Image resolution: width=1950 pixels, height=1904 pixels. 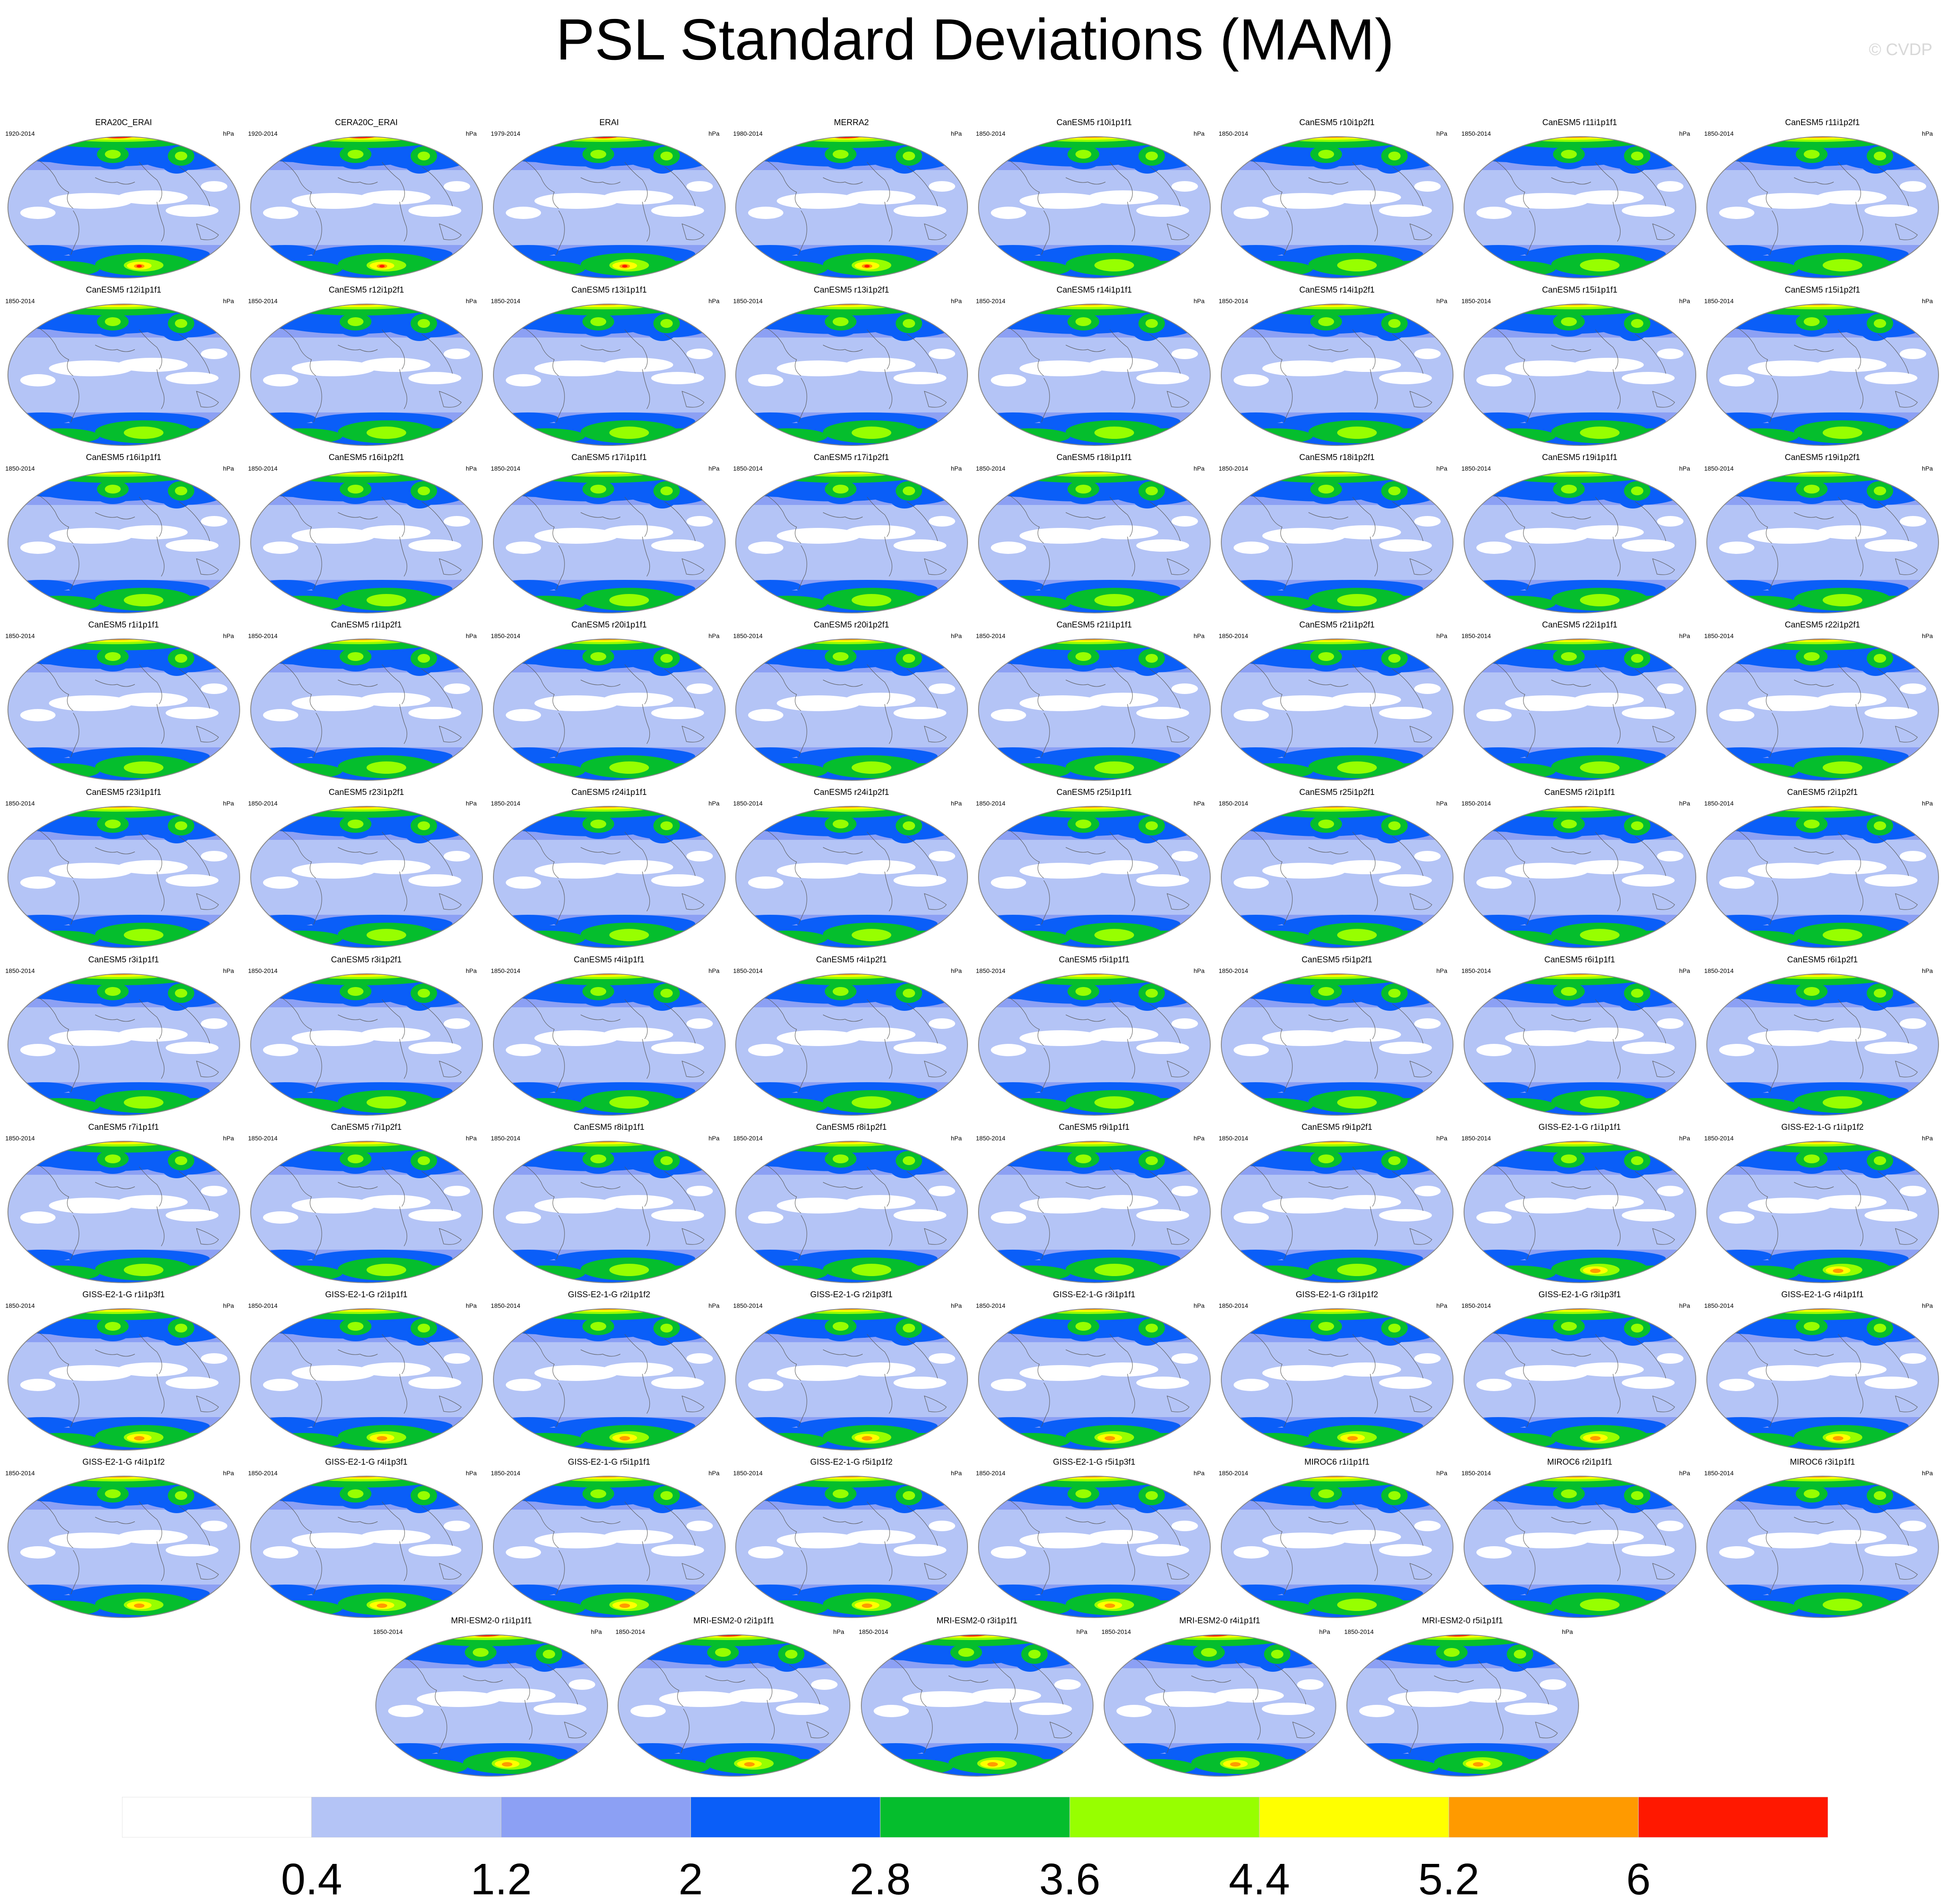 I want to click on map-panel: GISS-E2-1-G r4i1p1f1 1850-2014 hPa, so click(x=1822, y=1372).